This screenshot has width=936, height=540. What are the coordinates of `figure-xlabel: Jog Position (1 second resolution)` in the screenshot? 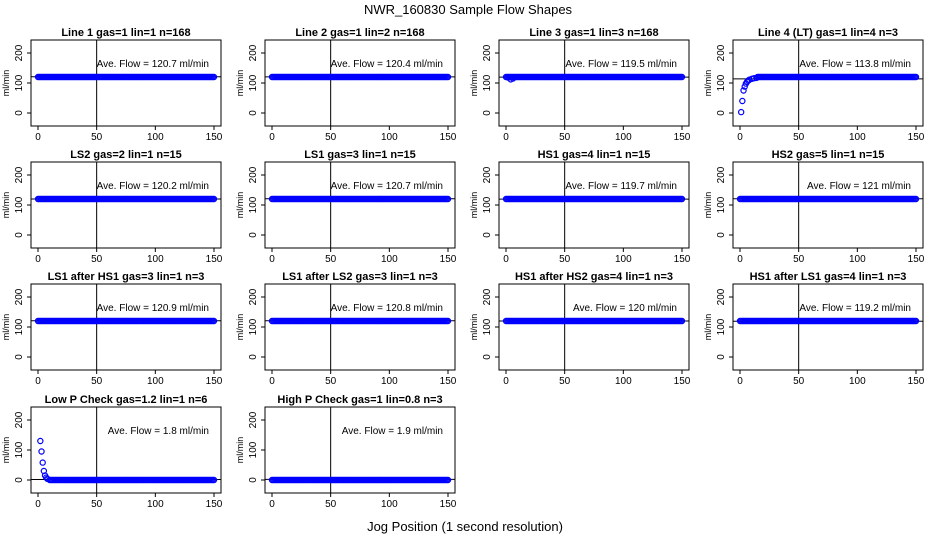 It's located at (465, 526).